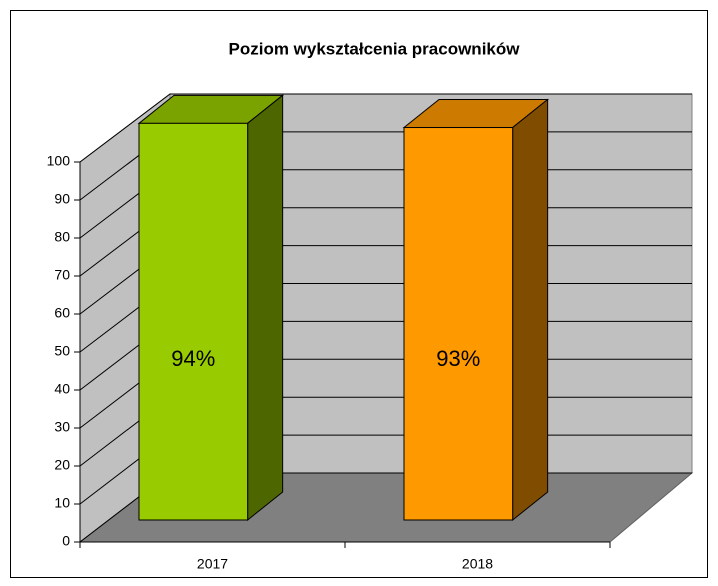 The image size is (718, 586). What do you see at coordinates (62, 351) in the screenshot?
I see `y-tick-label: 50` at bounding box center [62, 351].